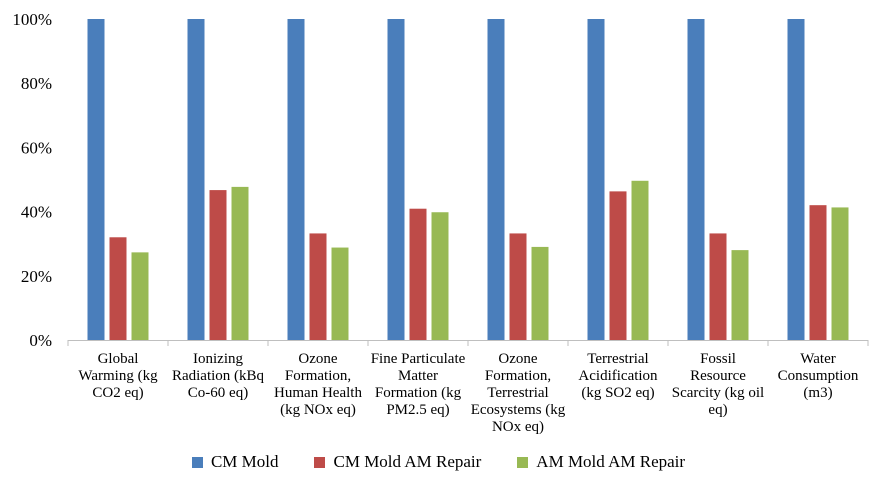 This screenshot has height=477, width=877. I want to click on legend-label-cm-mold: CM Mold, so click(244, 461).